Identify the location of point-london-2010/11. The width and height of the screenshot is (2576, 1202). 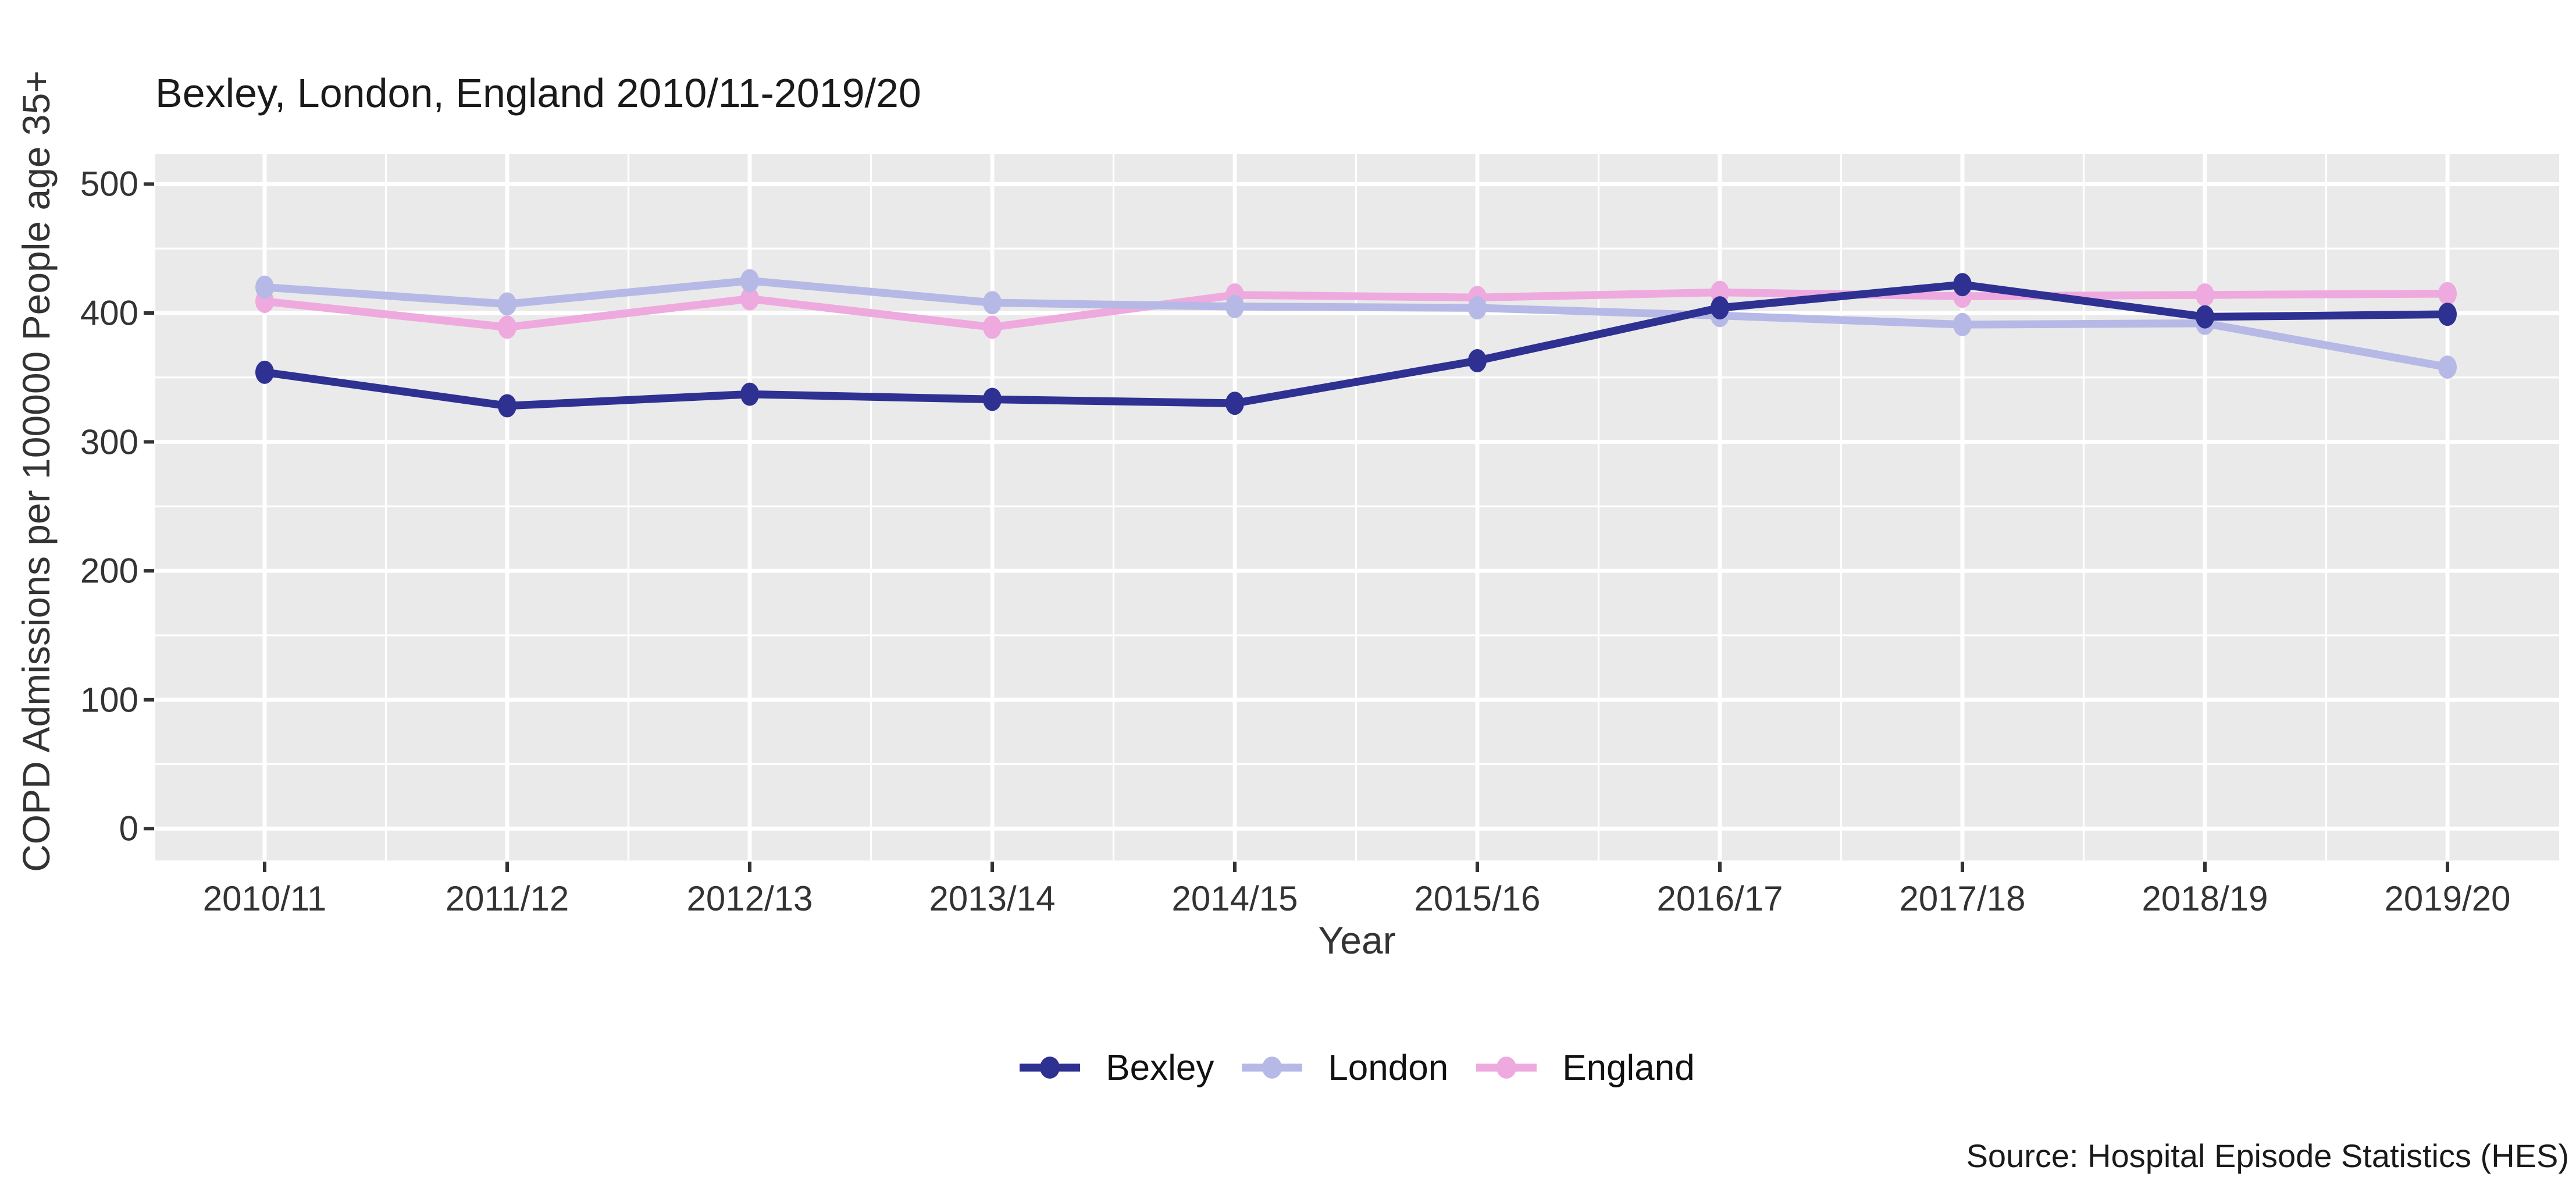
(264, 287).